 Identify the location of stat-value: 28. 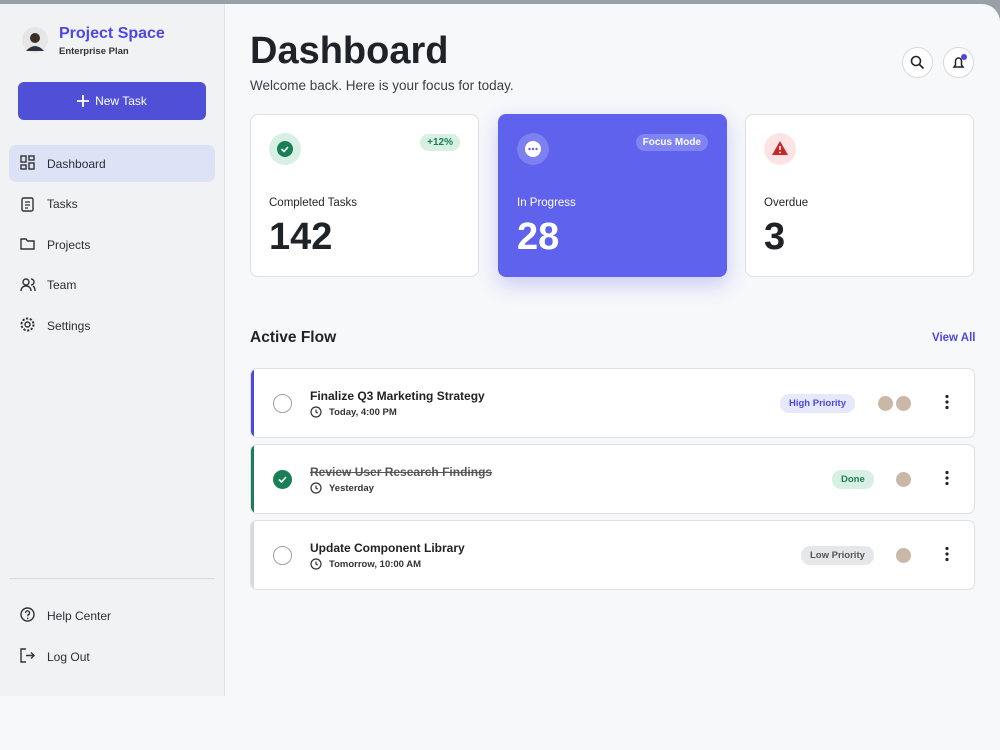
(538, 237).